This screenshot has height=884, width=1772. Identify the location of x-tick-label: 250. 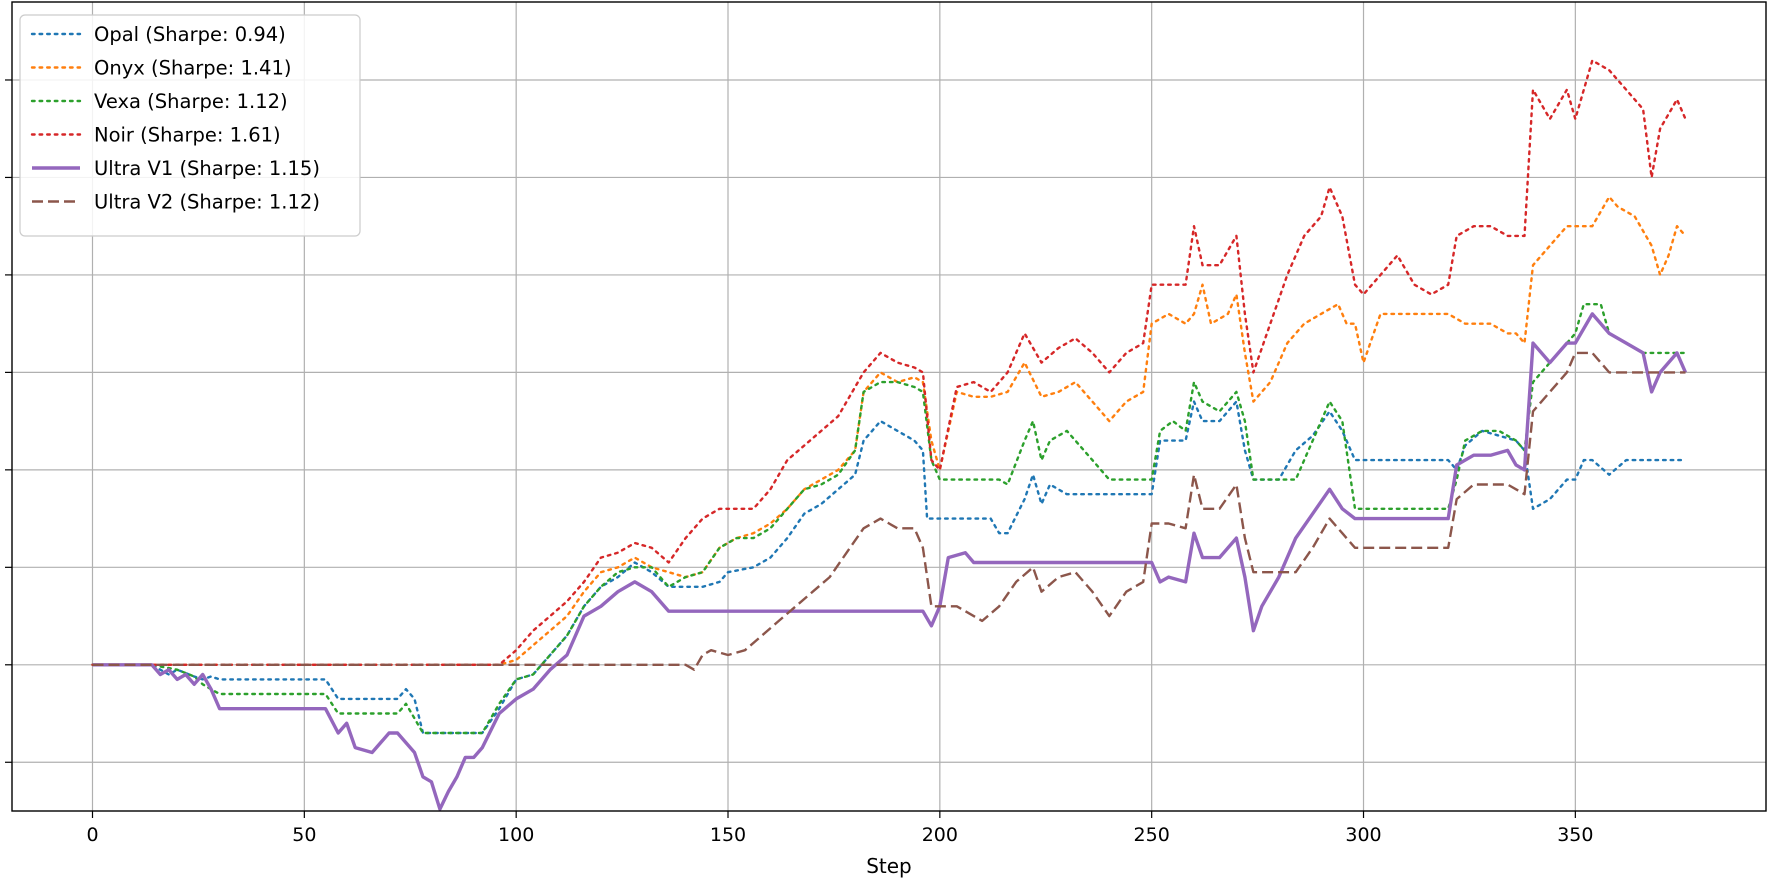
(1152, 835).